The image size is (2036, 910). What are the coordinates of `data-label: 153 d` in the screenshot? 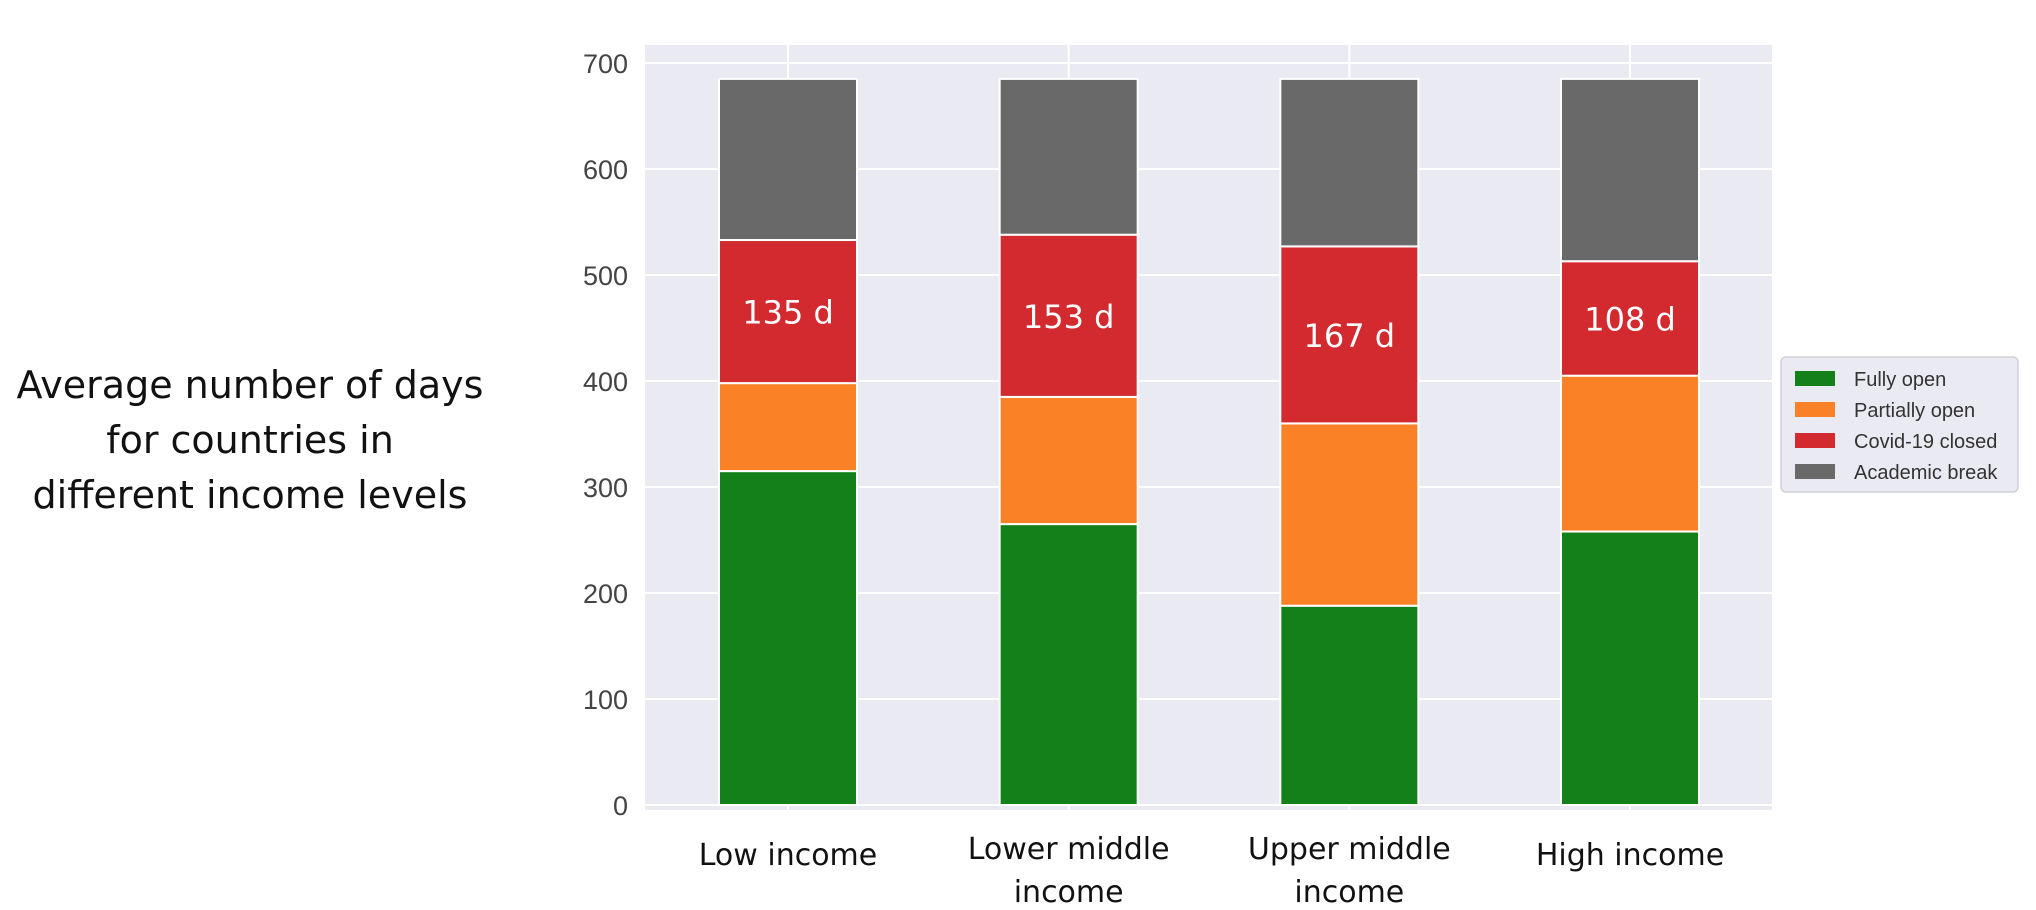 It's located at (1069, 317).